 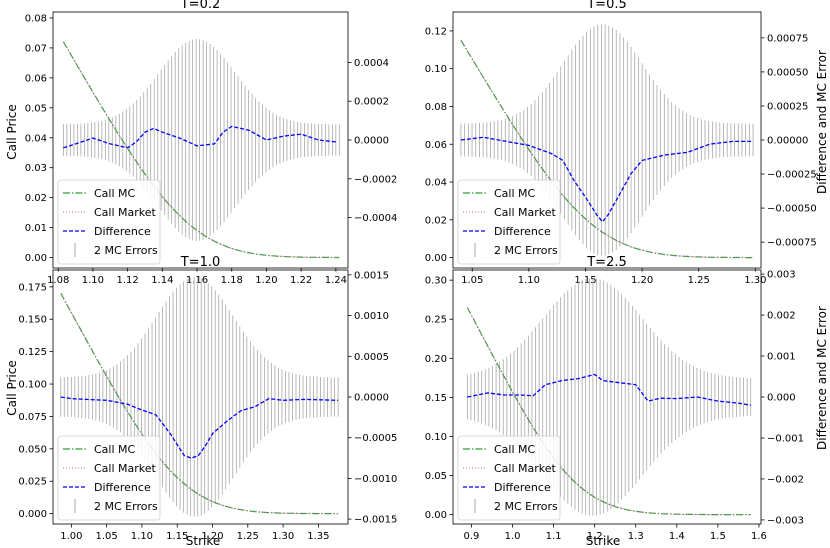 What do you see at coordinates (232, 280) in the screenshot?
I see `x-tick-label: 1.18` at bounding box center [232, 280].